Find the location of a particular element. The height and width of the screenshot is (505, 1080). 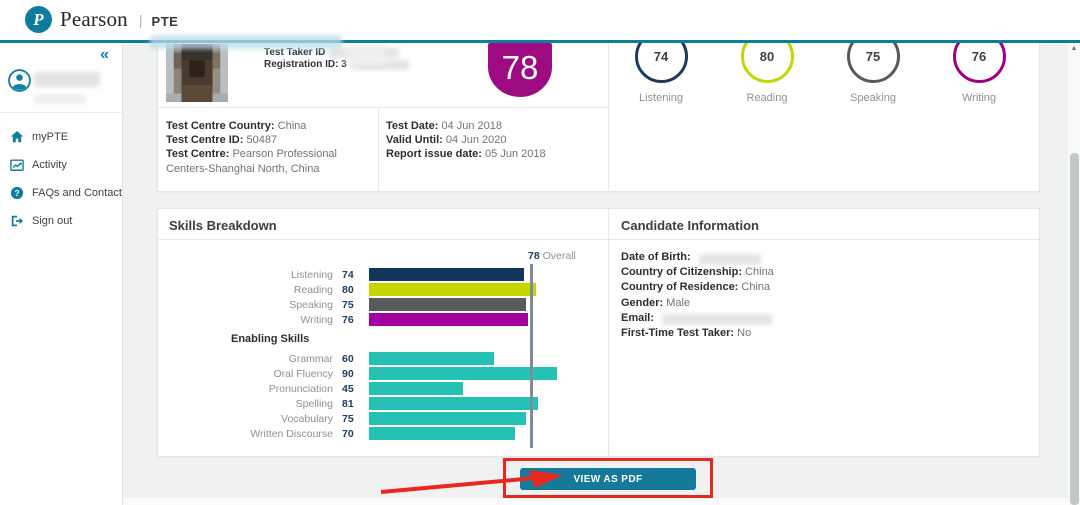

sidebar-item-sign-out: Sign out is located at coordinates (61, 221).